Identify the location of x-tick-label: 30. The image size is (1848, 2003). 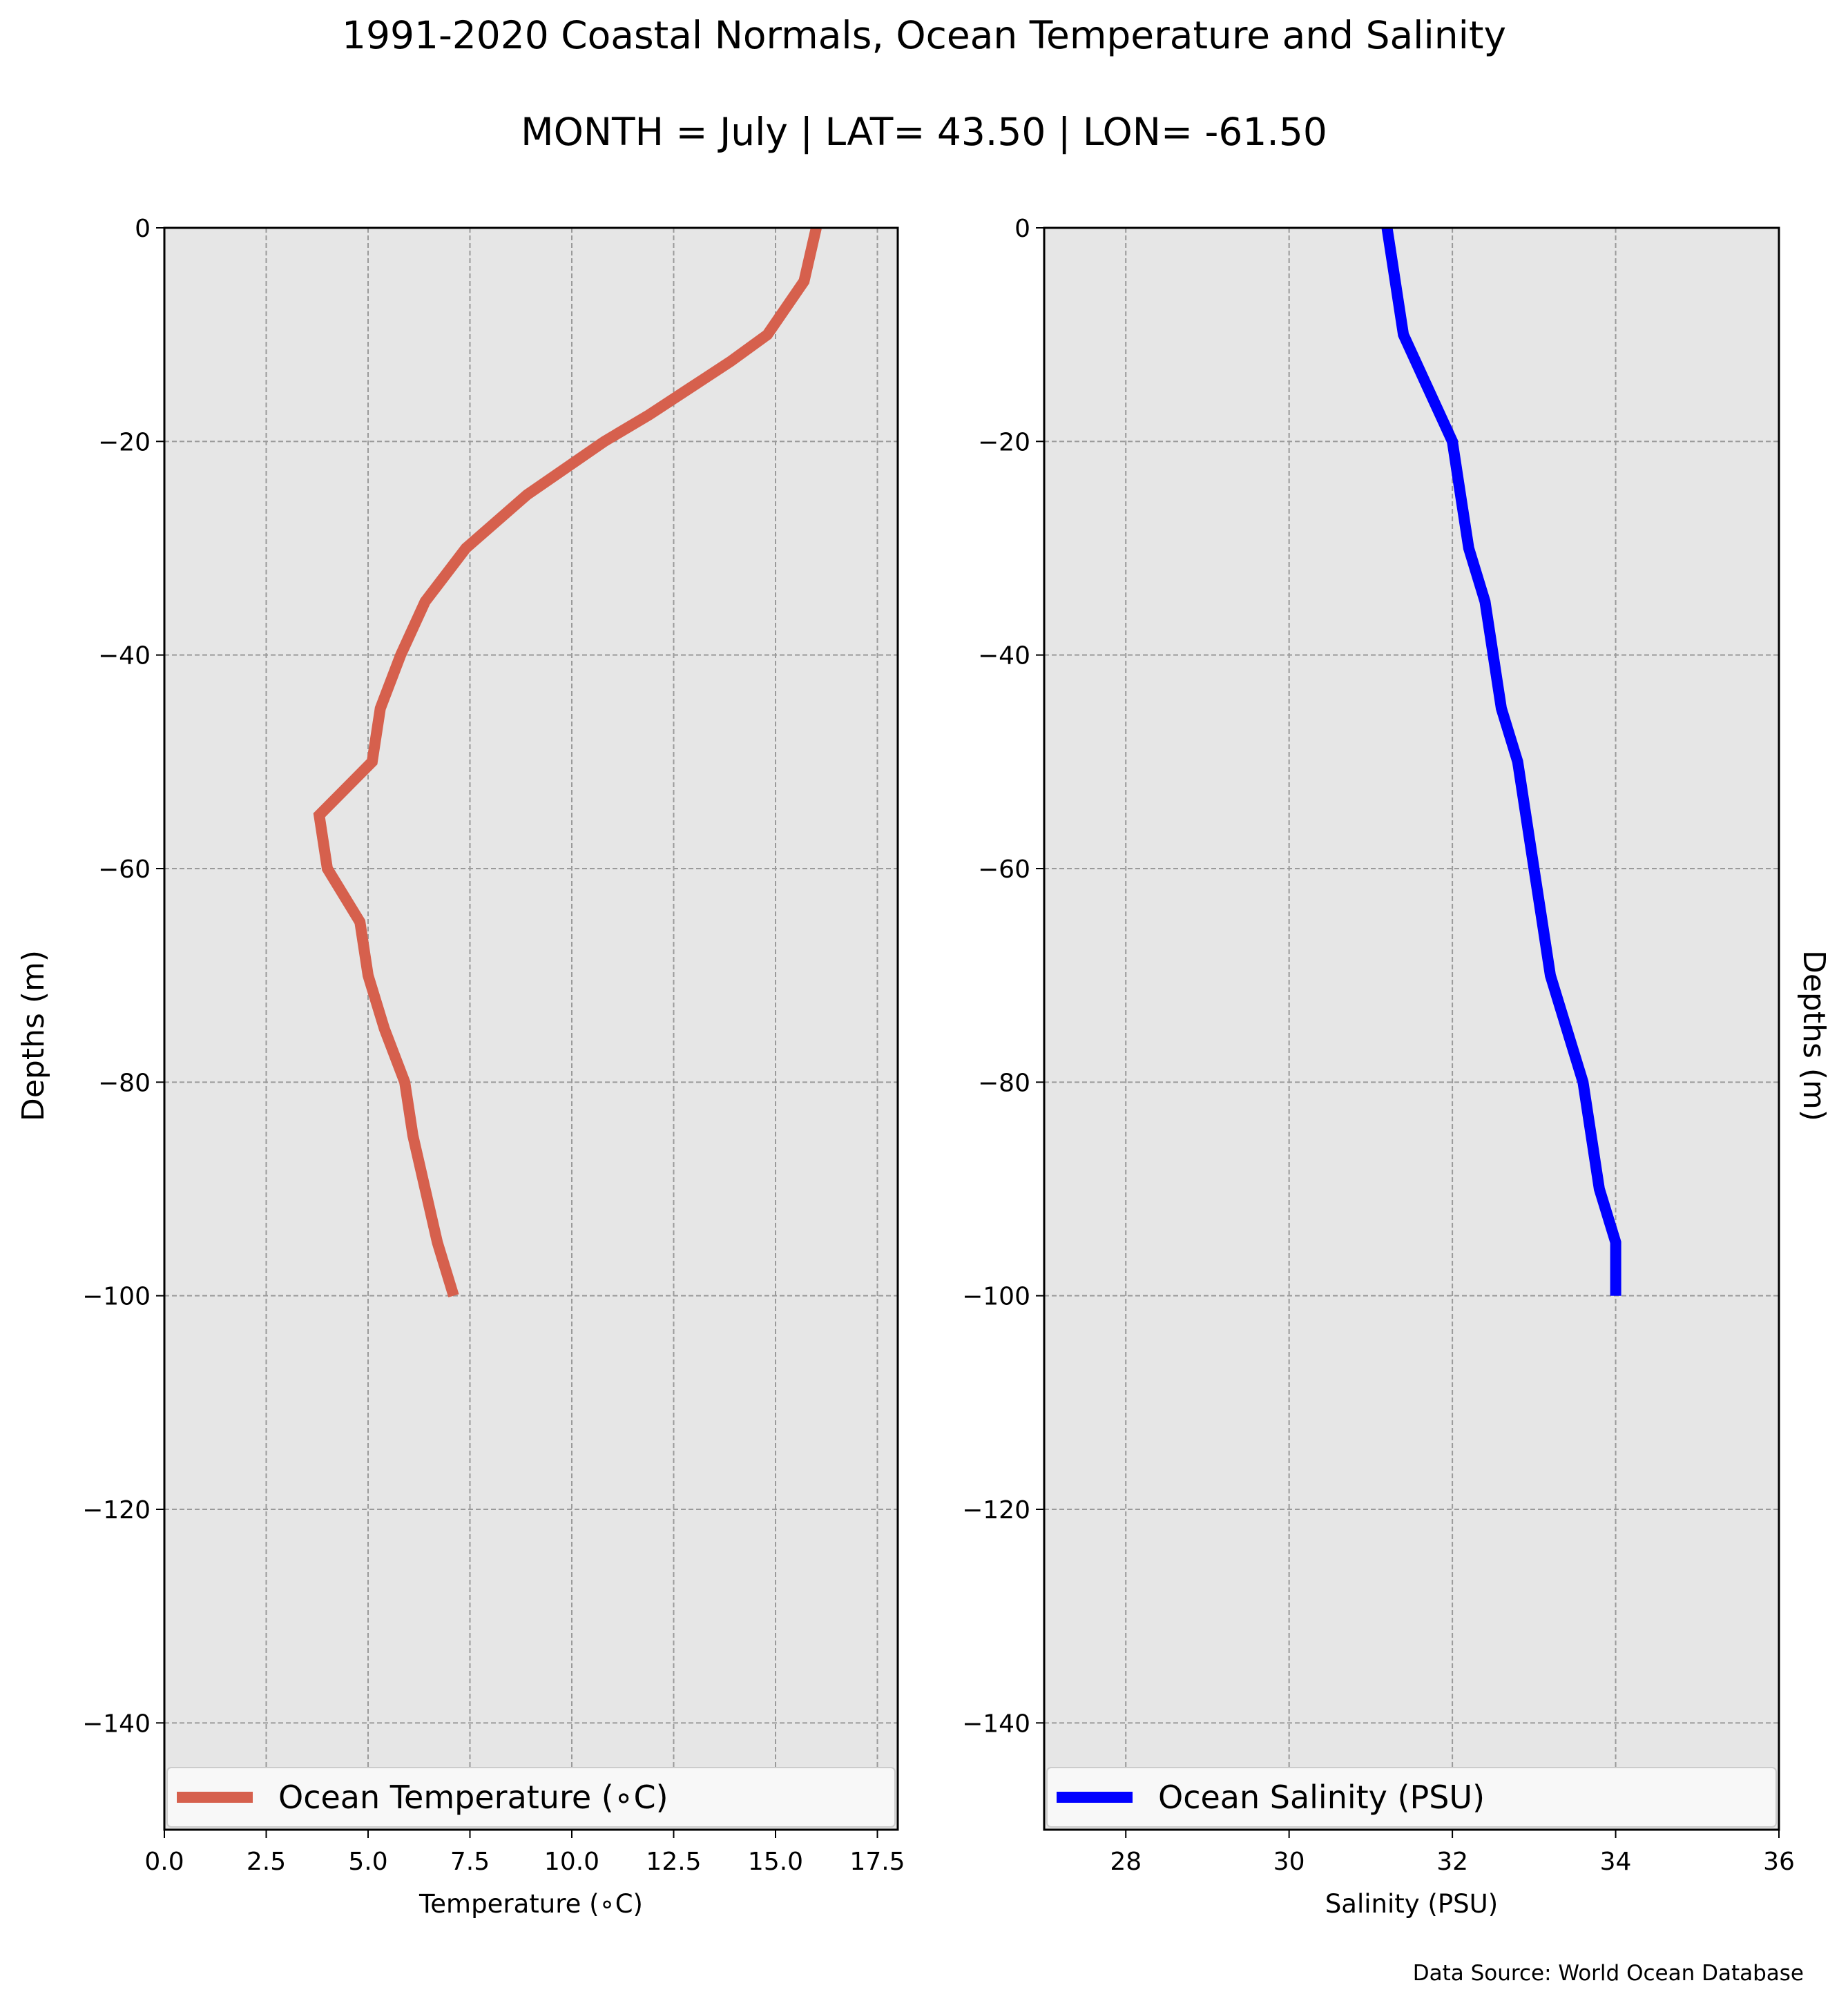
(1289, 1862).